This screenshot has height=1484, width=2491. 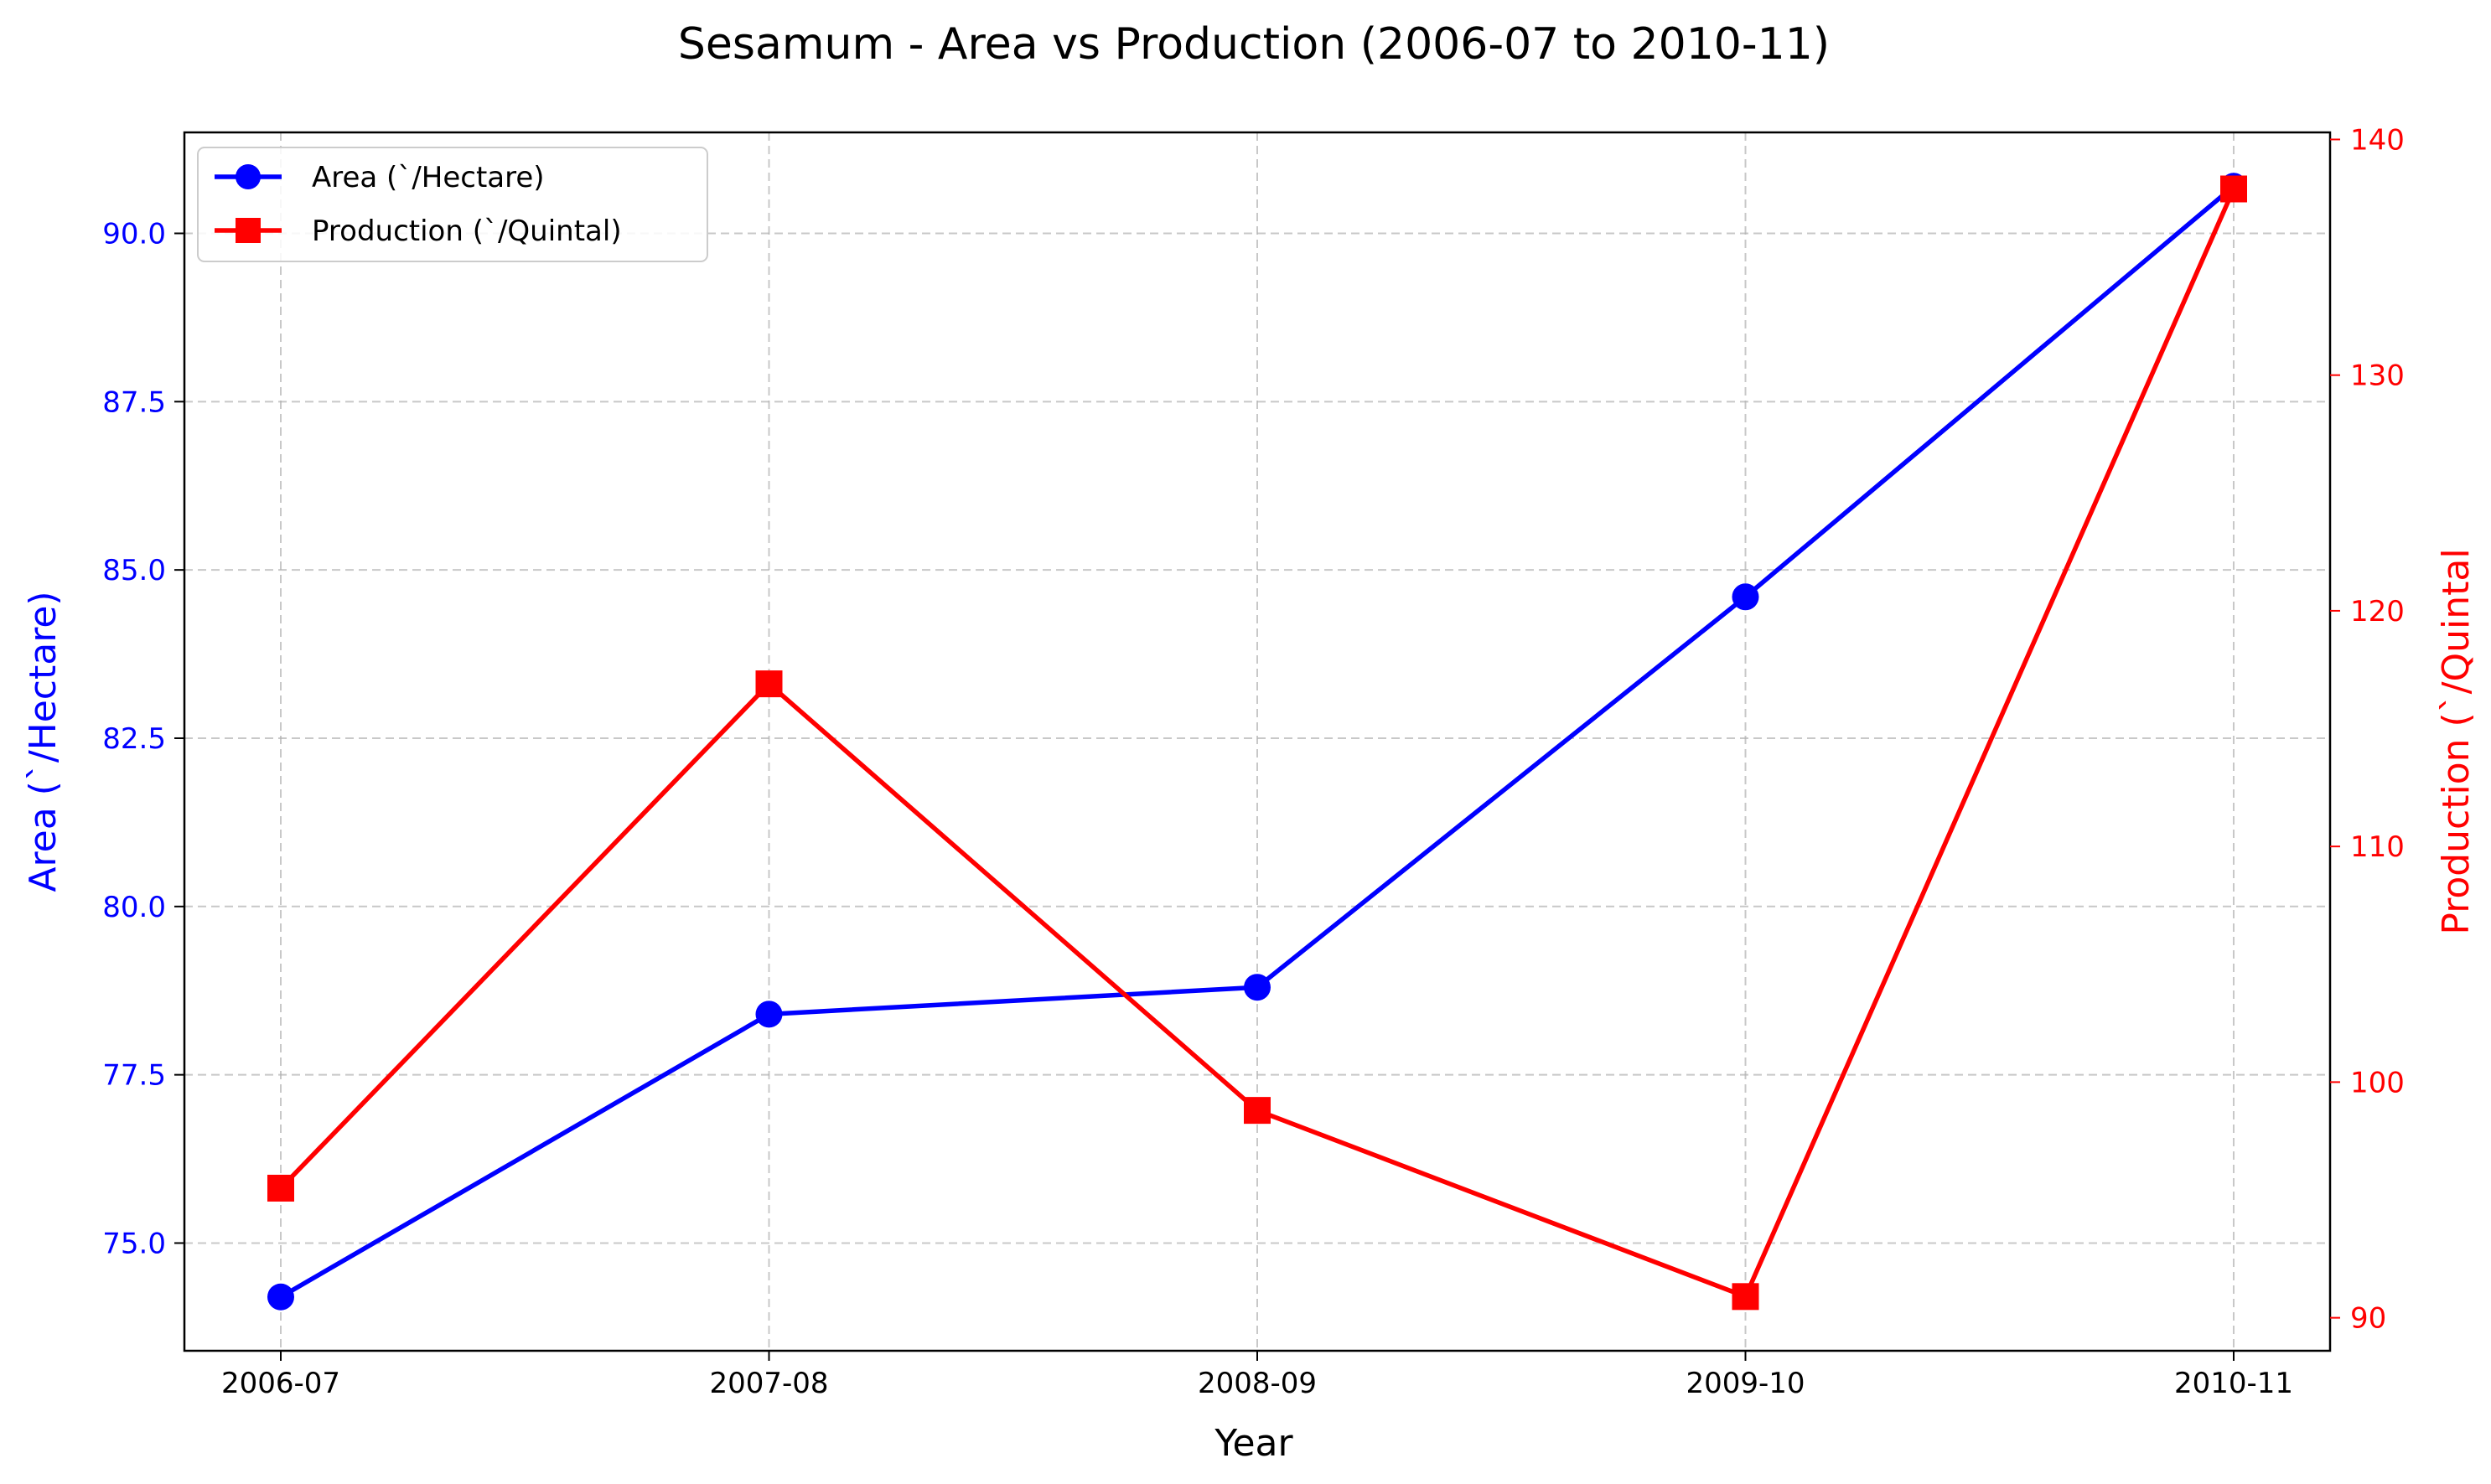 What do you see at coordinates (43, 741) in the screenshot?
I see `y-axis-left-label: Area (`/Hectare)` at bounding box center [43, 741].